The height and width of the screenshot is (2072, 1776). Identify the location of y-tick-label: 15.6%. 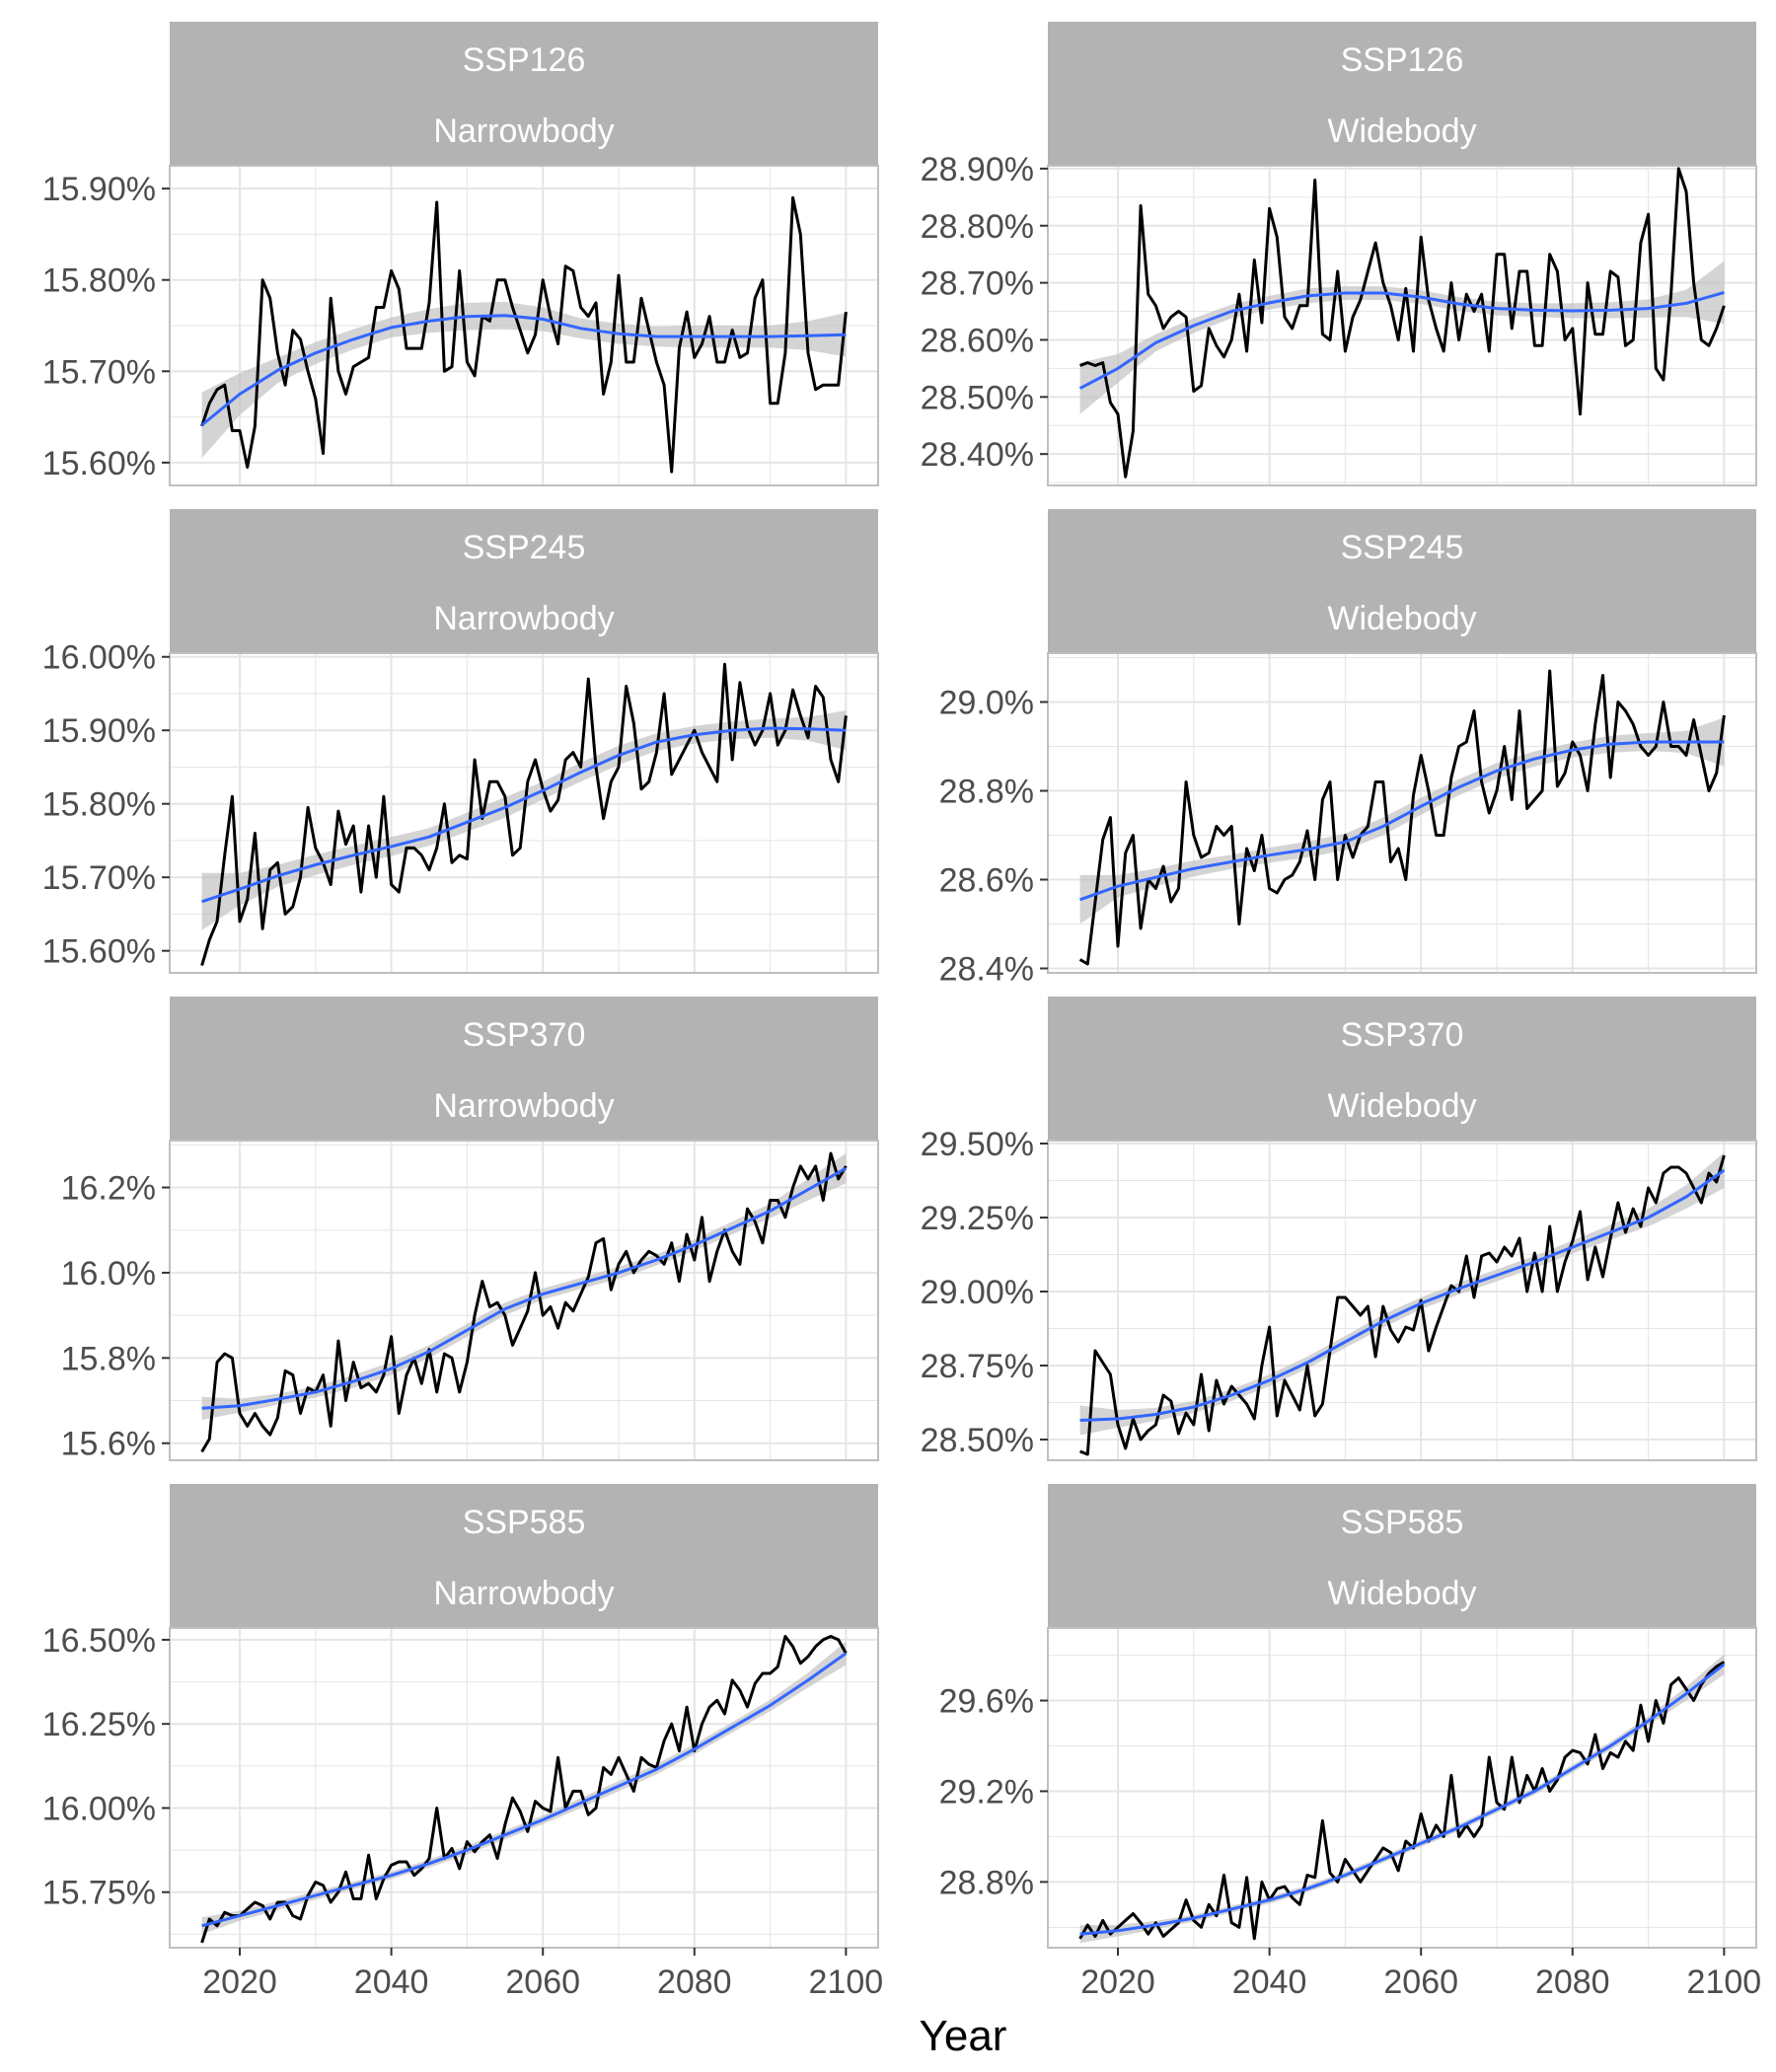
(109, 1445).